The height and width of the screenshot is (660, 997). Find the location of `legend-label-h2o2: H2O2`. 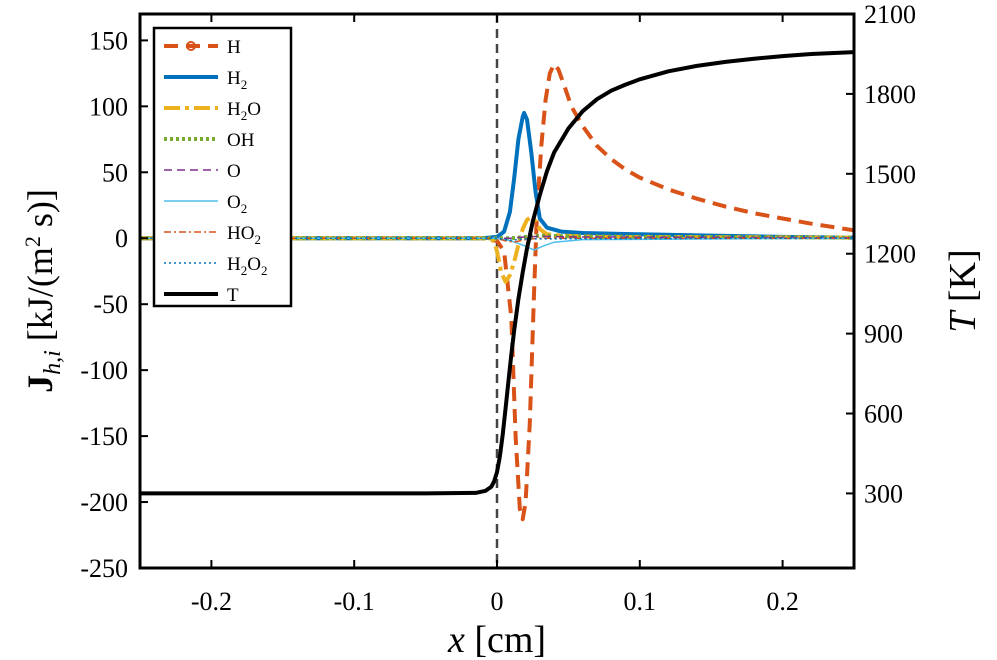

legend-label-h2o2: H2O2 is located at coordinates (247, 266).